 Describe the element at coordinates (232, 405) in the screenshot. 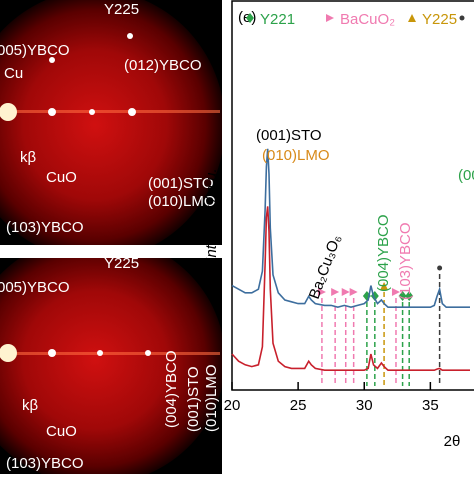

I see `x-tick-label: 20` at that location.